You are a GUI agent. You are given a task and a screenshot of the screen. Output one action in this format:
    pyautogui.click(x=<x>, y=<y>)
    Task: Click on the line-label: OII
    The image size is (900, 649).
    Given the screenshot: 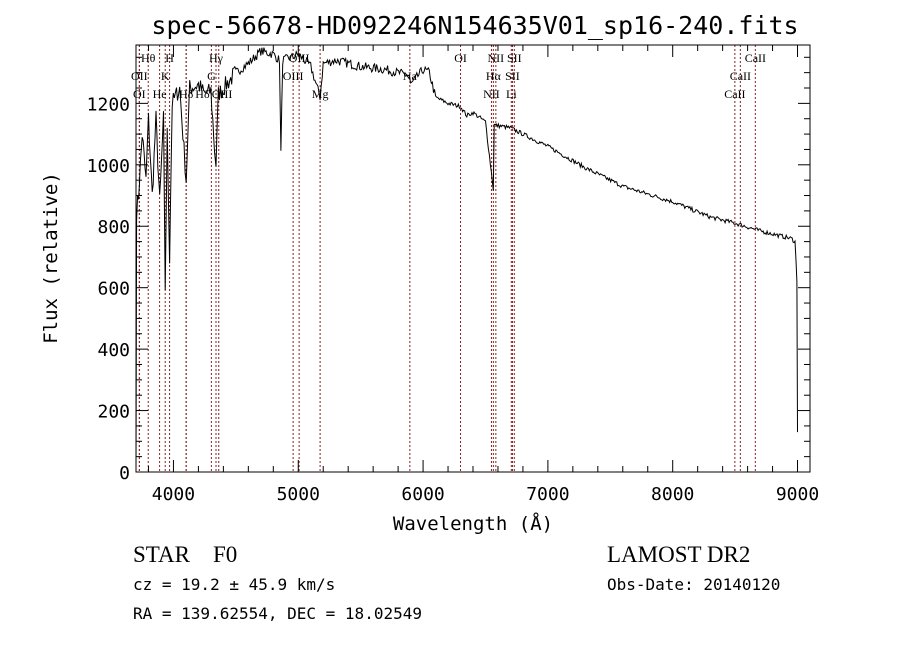 What is the action you would take?
    pyautogui.click(x=139, y=76)
    